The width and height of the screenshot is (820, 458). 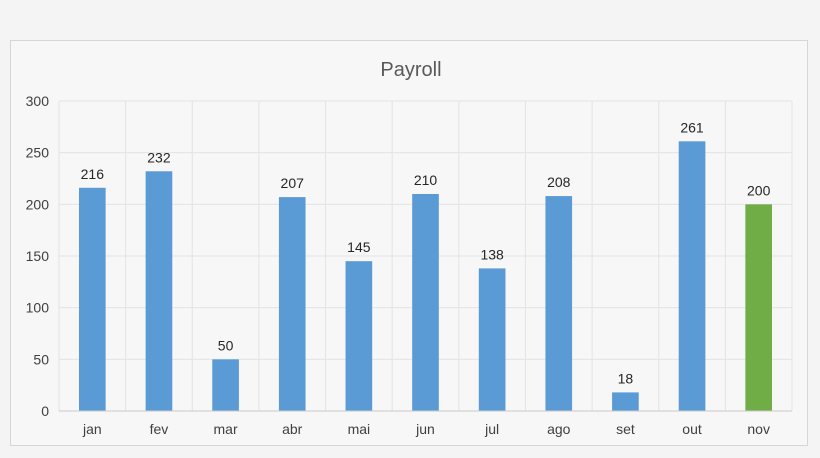 What do you see at coordinates (759, 190) in the screenshot?
I see `data-label-nov: 200` at bounding box center [759, 190].